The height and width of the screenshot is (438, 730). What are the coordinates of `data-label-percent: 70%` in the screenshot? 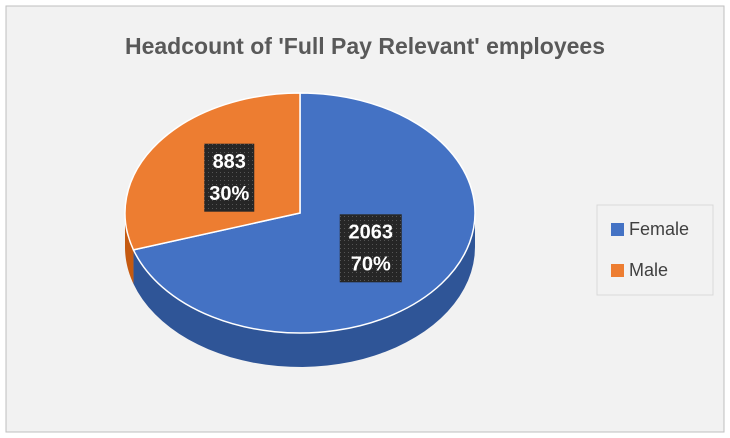 It's located at (371, 265).